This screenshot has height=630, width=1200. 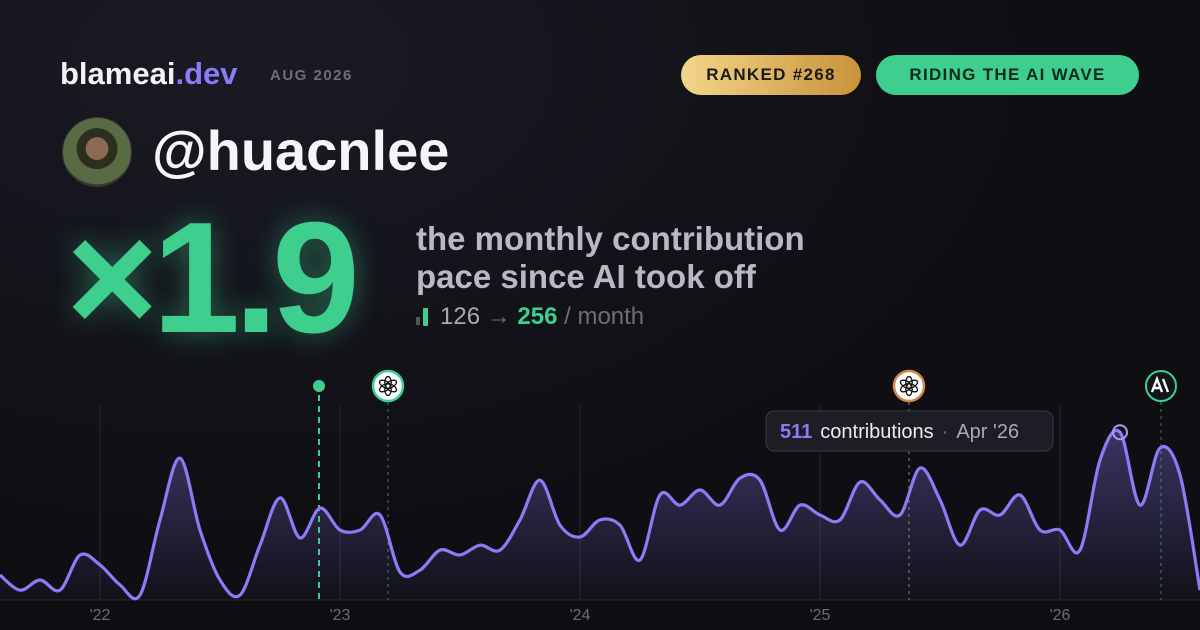 What do you see at coordinates (1060, 615) in the screenshot?
I see `x-tick-label: '26` at bounding box center [1060, 615].